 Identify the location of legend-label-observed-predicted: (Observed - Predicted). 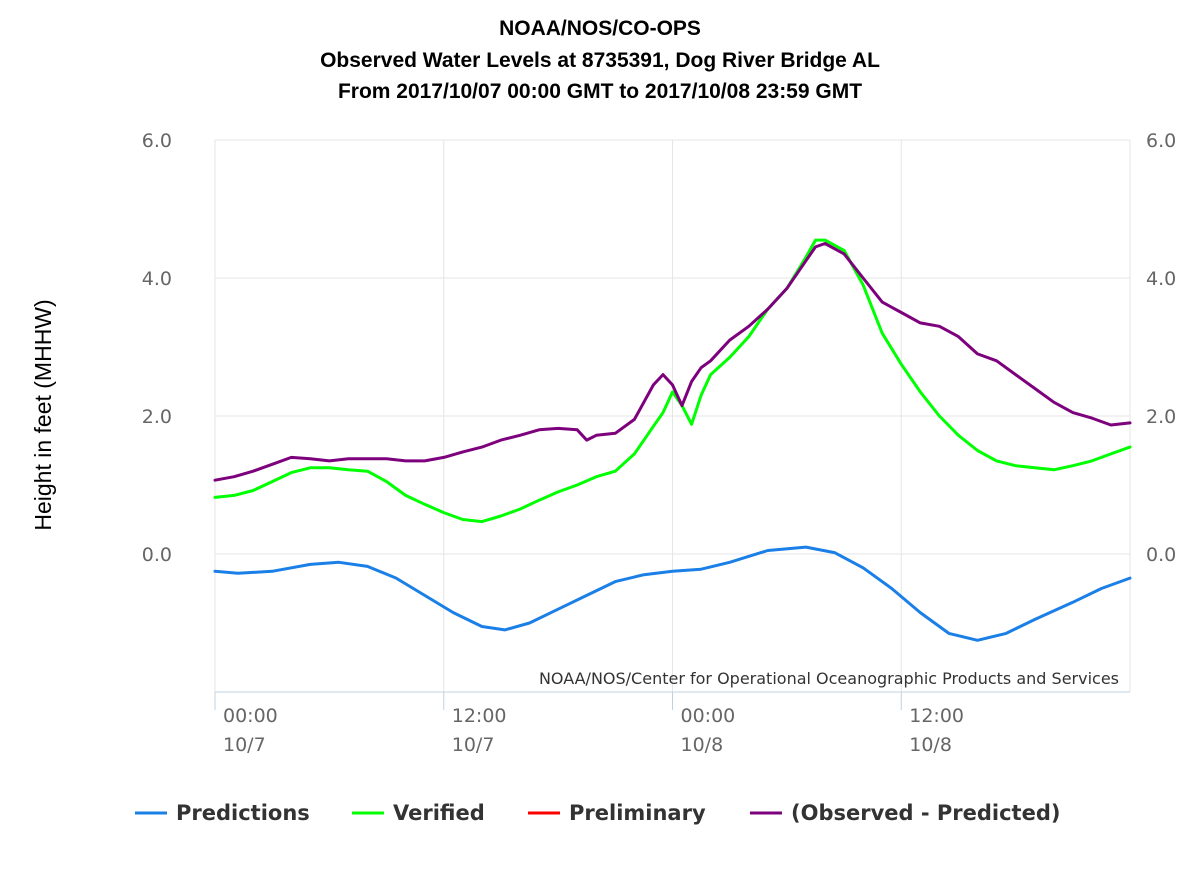
(925, 813).